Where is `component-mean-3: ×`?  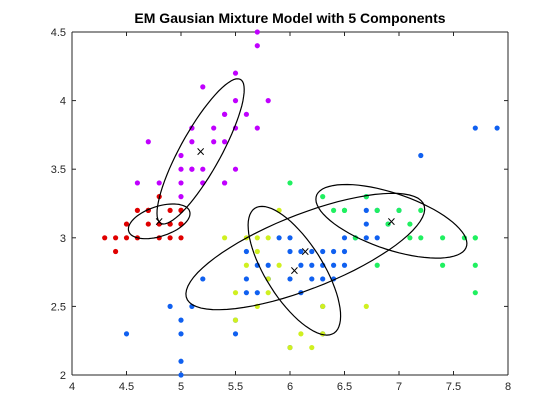
component-mean-3: × is located at coordinates (294, 271).